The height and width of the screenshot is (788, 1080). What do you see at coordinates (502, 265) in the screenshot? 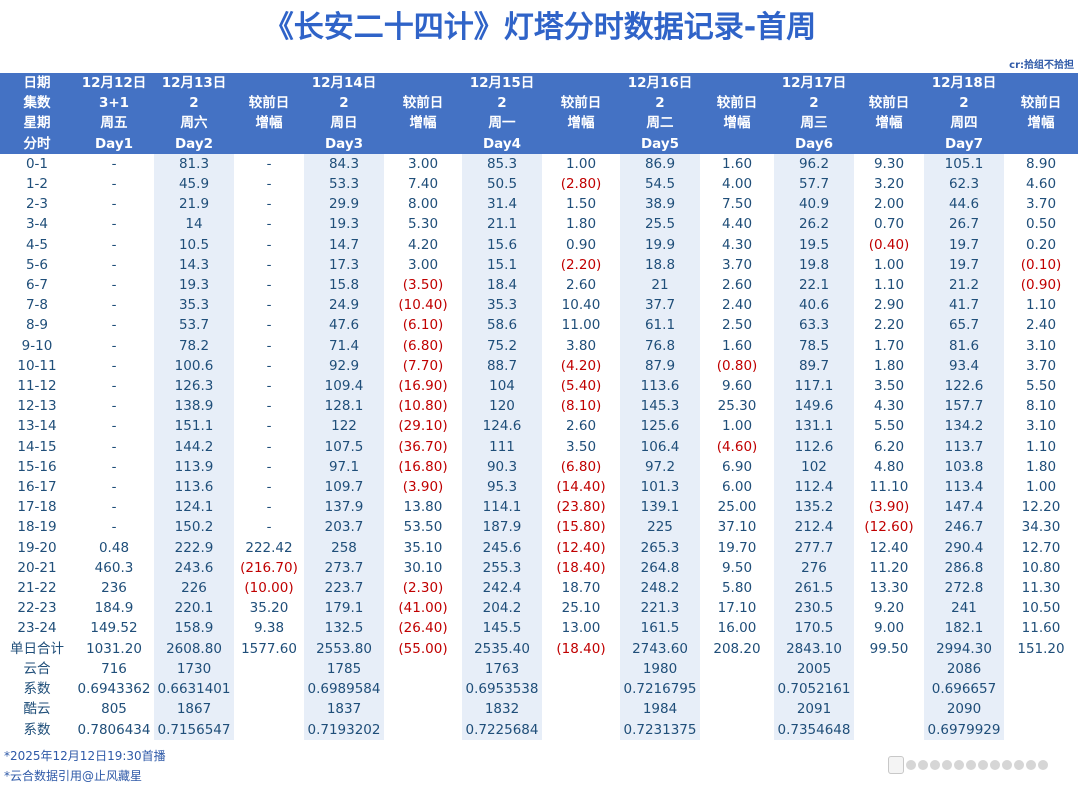
I see `value-cell: 15.1` at bounding box center [502, 265].